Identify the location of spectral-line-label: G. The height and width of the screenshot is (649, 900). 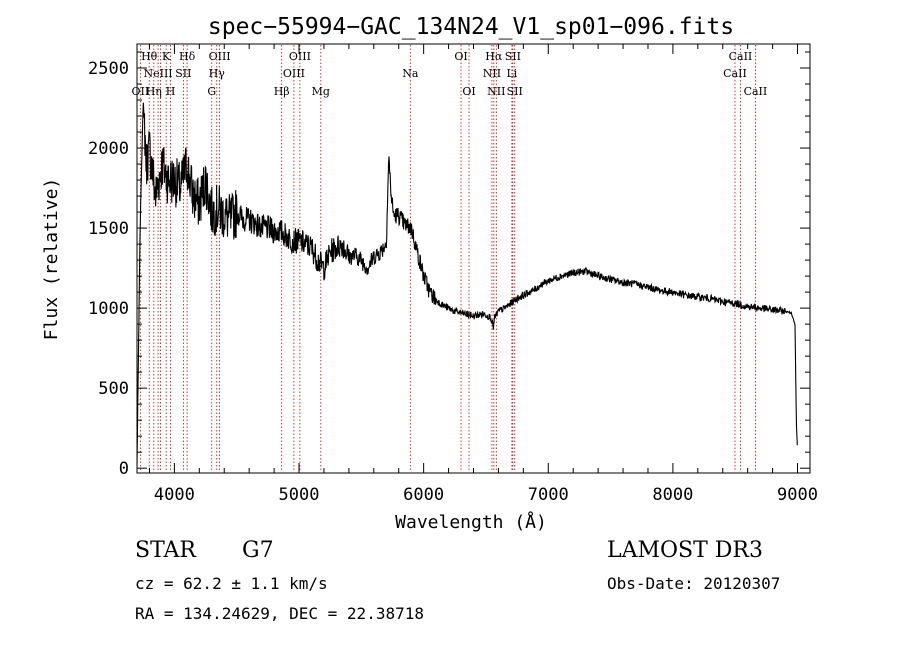
(211, 91).